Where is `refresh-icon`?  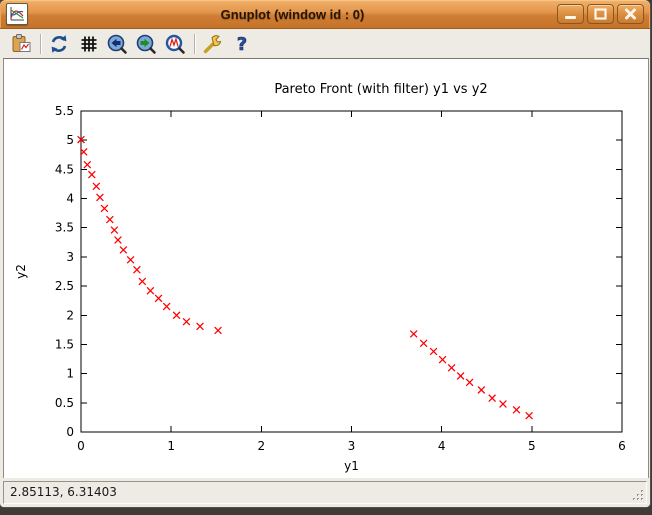
refresh-icon is located at coordinates (59, 43).